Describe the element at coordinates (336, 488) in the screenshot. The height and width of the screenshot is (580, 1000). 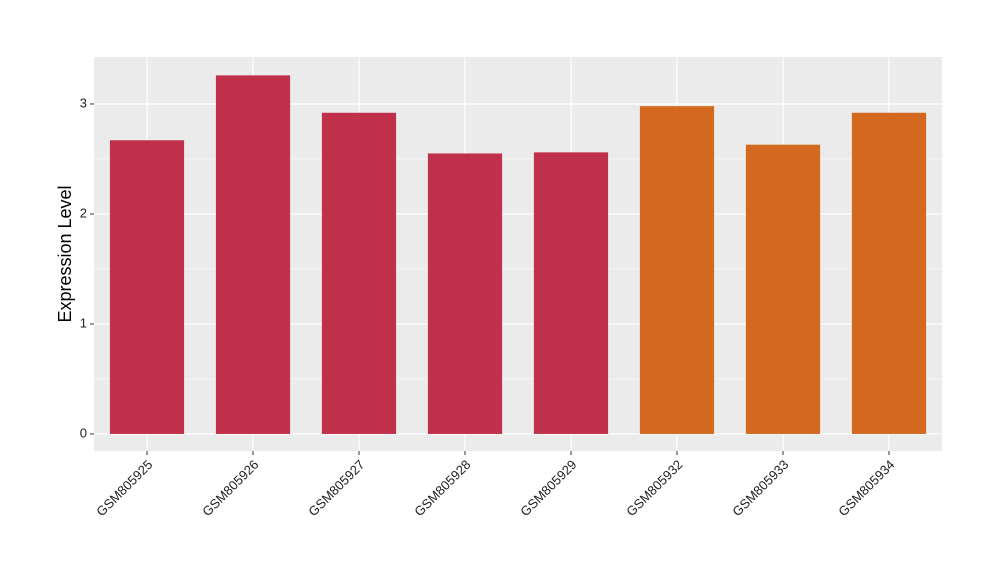
I see `x-tick-label: GSM805927` at that location.